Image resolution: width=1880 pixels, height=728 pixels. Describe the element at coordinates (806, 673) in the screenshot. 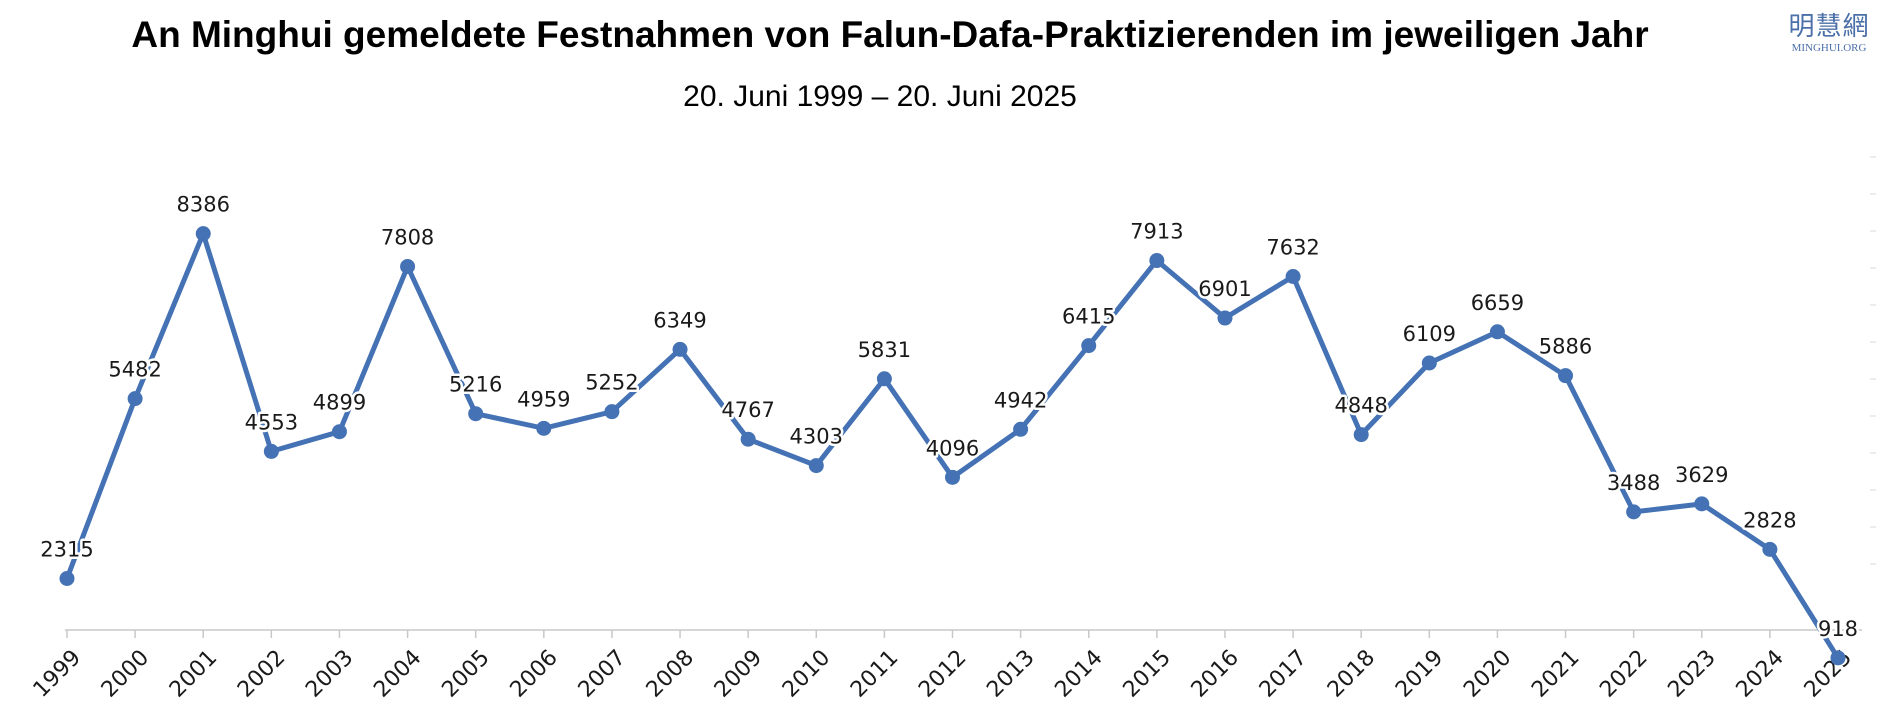

I see `x-tick-label: 2010` at that location.